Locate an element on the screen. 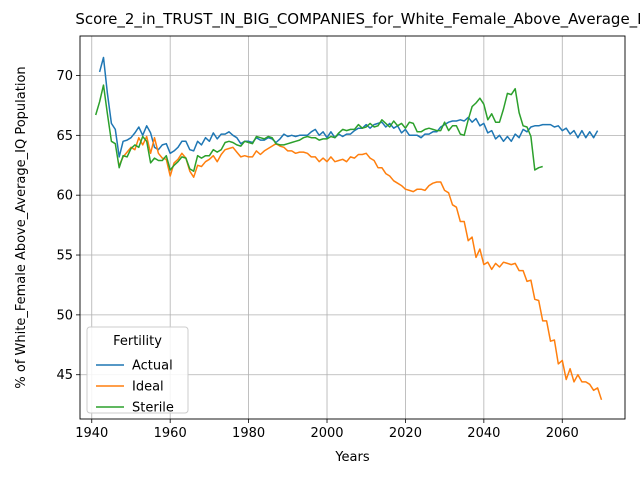 The width and height of the screenshot is (640, 480). y-tick-label: 65 is located at coordinates (64, 136).